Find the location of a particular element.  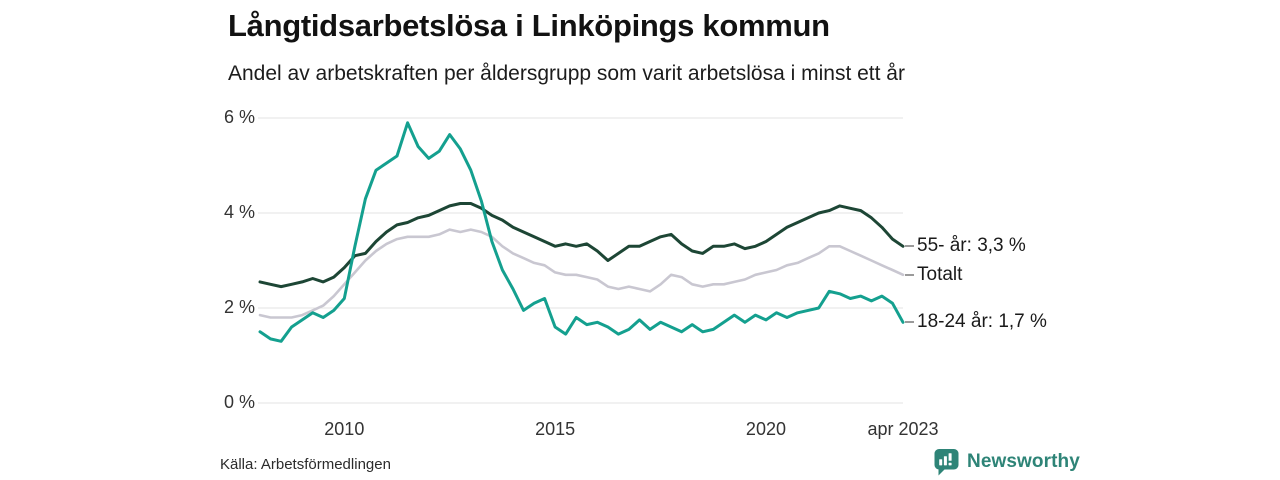

y-tick-label: 0 % is located at coordinates (239, 402).